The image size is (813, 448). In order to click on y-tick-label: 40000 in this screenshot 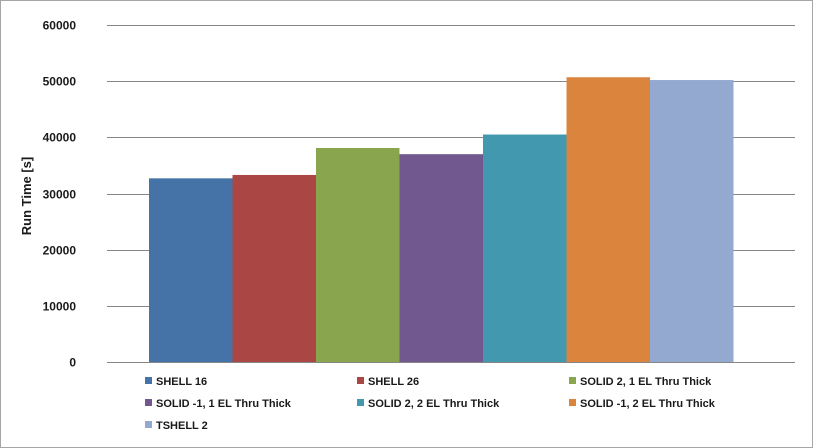, I will do `click(60, 138)`.